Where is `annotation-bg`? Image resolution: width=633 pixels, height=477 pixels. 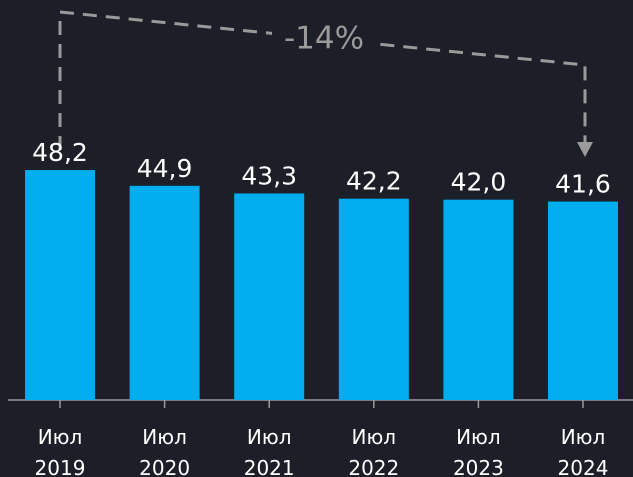 annotation-bg is located at coordinates (324, 39).